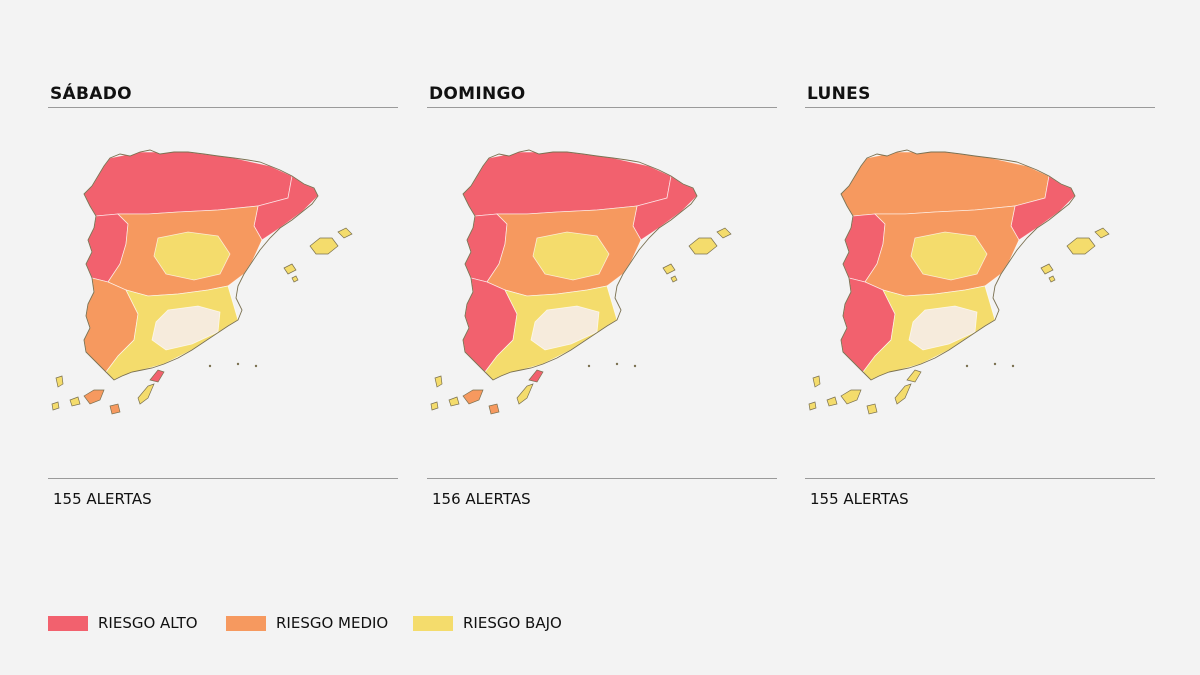 The image size is (1200, 675). Describe the element at coordinates (839, 94) in the screenshot. I see `panel-title: LUNES` at that location.